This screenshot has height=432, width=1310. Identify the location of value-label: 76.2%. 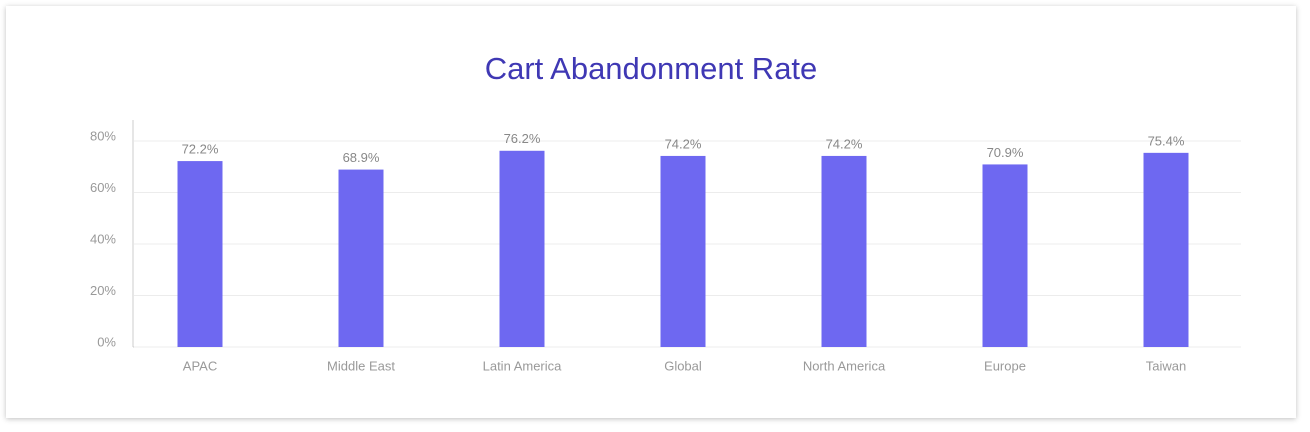
(522, 138).